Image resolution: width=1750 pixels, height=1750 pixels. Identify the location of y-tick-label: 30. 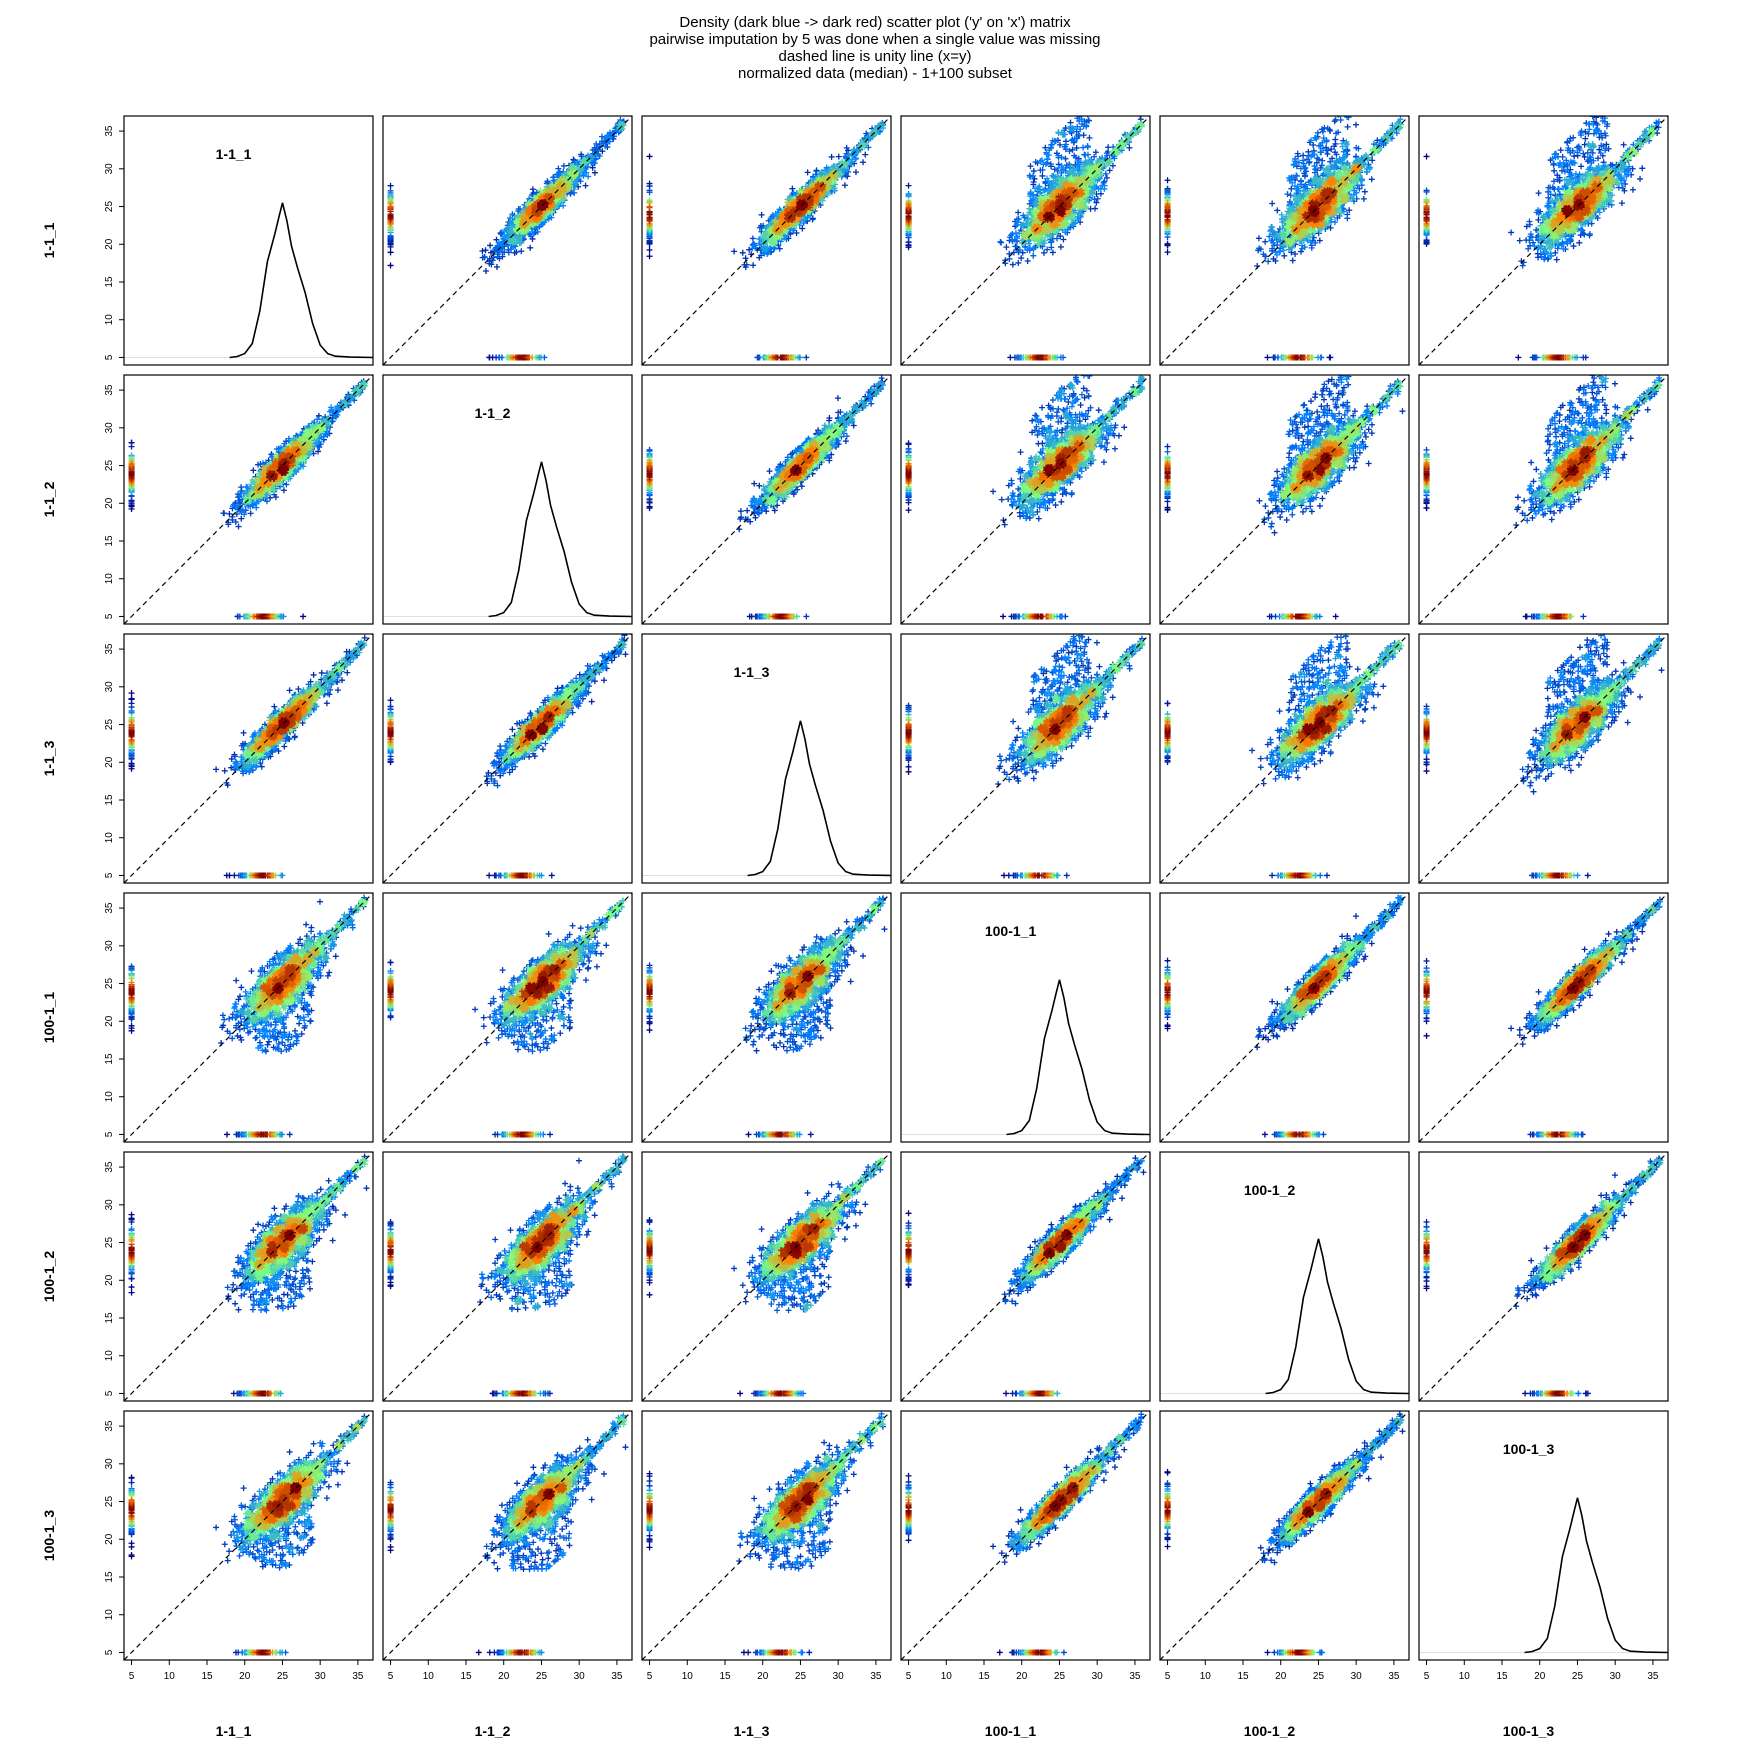
(109, 169).